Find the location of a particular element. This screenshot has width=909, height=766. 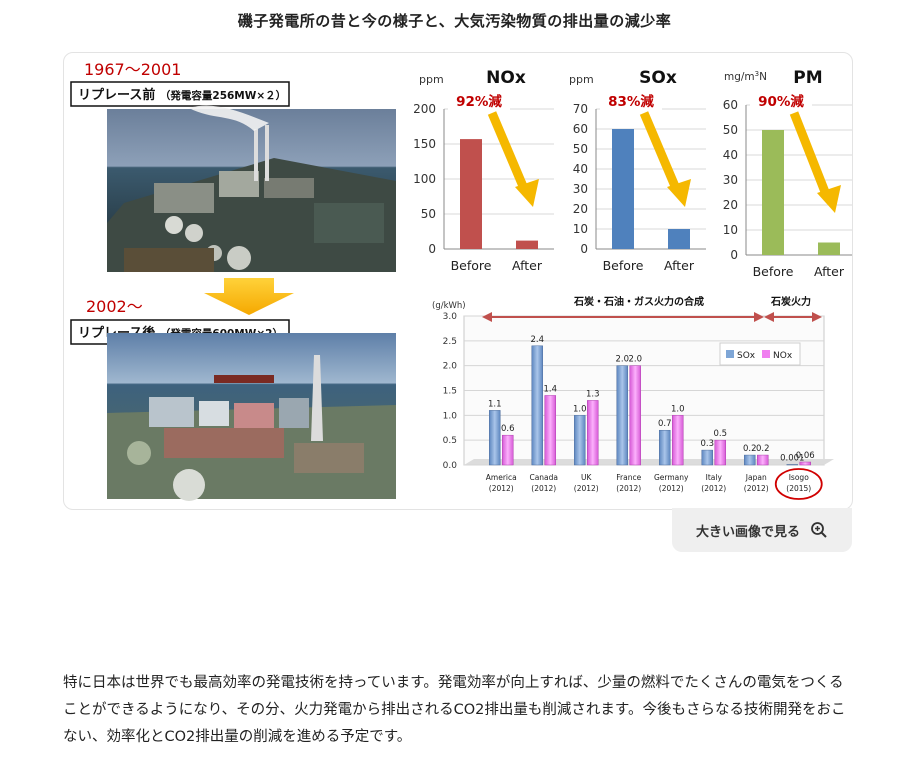

reduction-label: 92%減 is located at coordinates (479, 101).